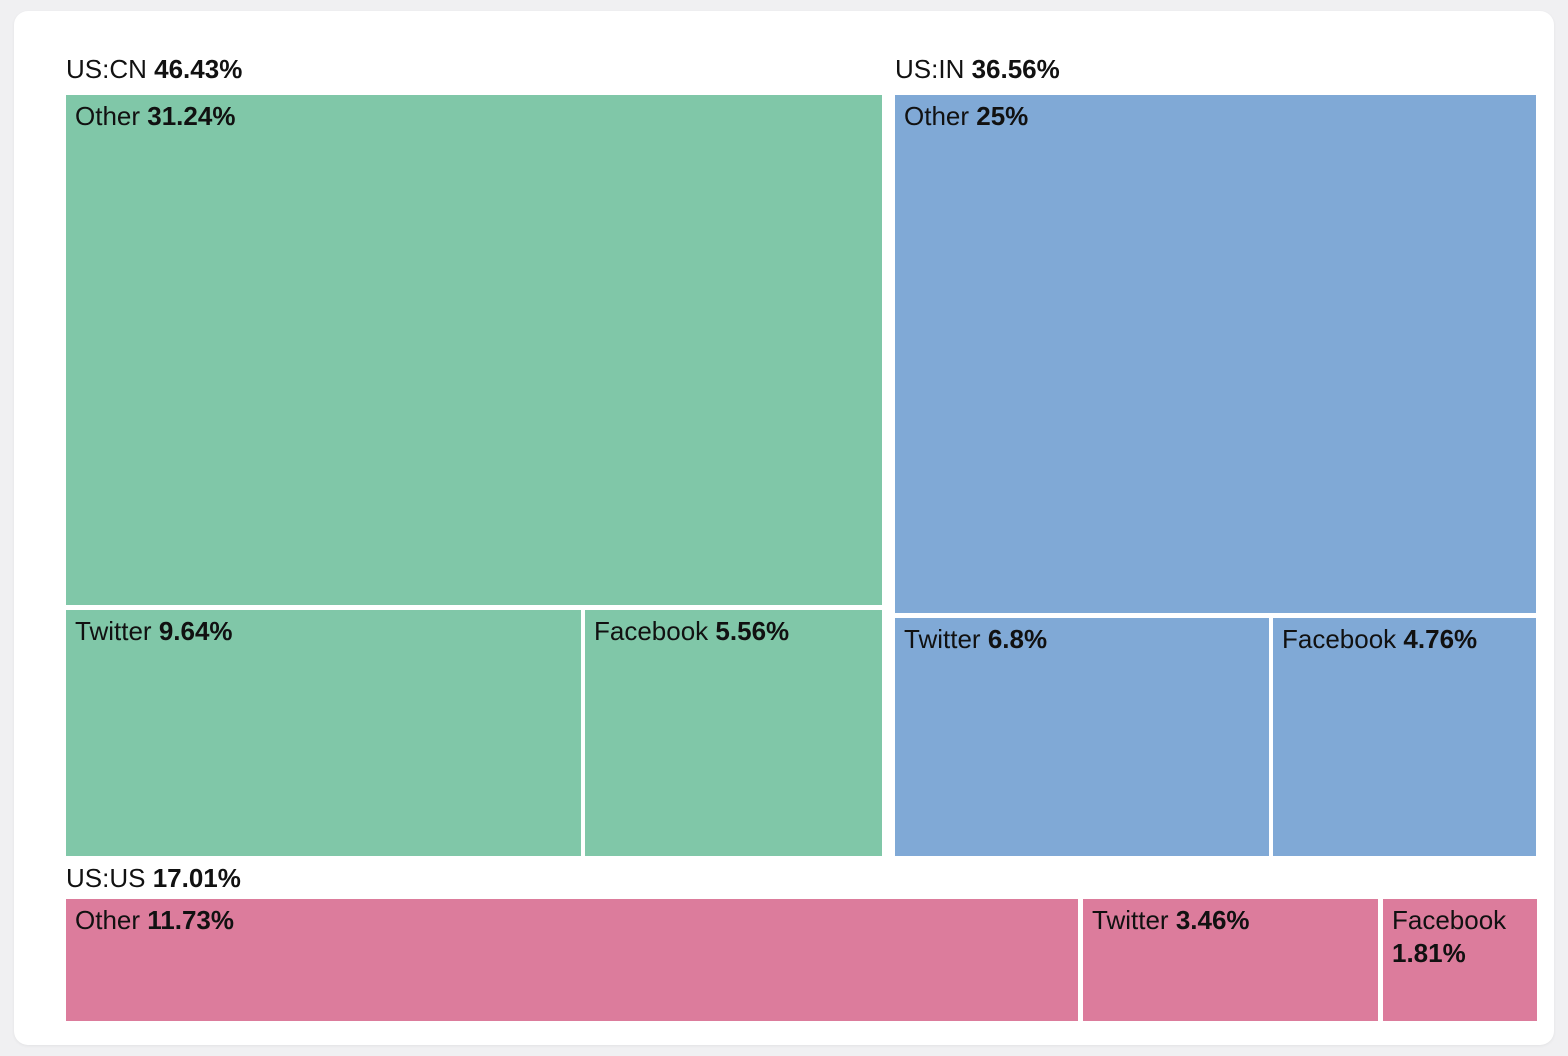  Describe the element at coordinates (1440, 639) in the screenshot. I see `tile-percent: 4.76%` at that location.